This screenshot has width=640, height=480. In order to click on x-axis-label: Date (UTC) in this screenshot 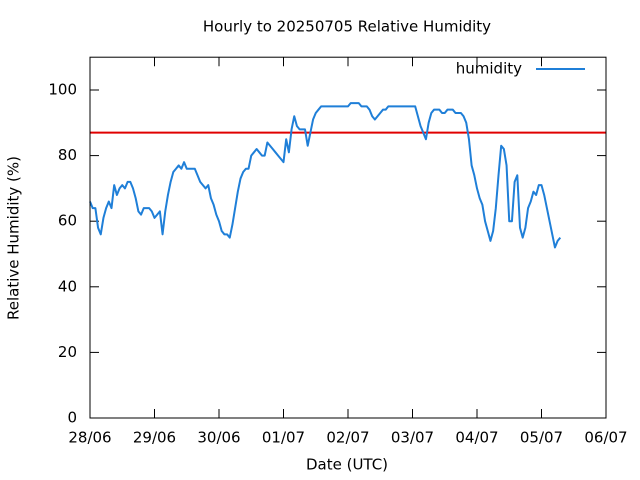, I will do `click(347, 465)`.